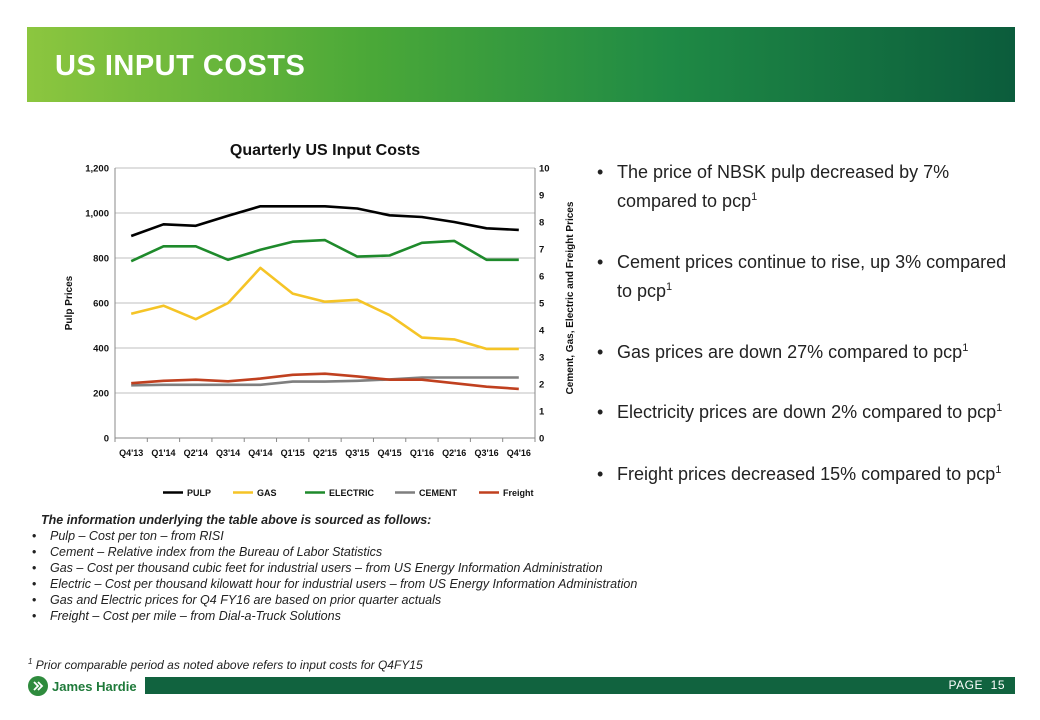 The width and height of the screenshot is (1040, 720). I want to click on logo-mark-glyph, so click(38, 686).